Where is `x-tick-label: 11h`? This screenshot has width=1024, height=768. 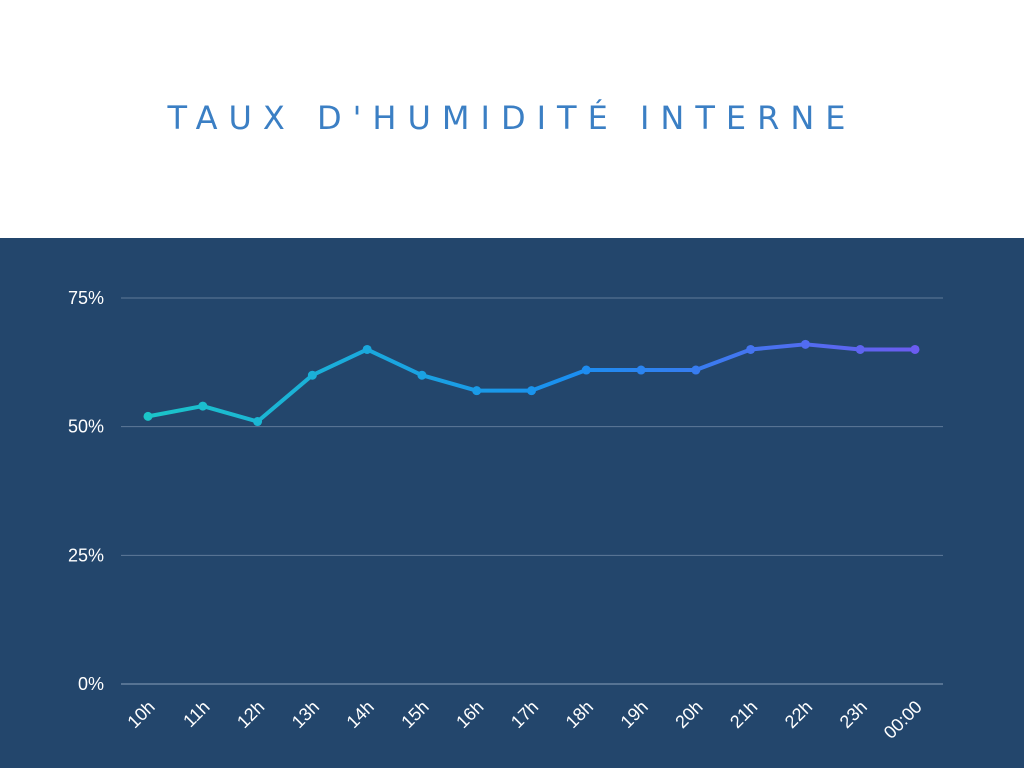 x-tick-label: 11h is located at coordinates (196, 714).